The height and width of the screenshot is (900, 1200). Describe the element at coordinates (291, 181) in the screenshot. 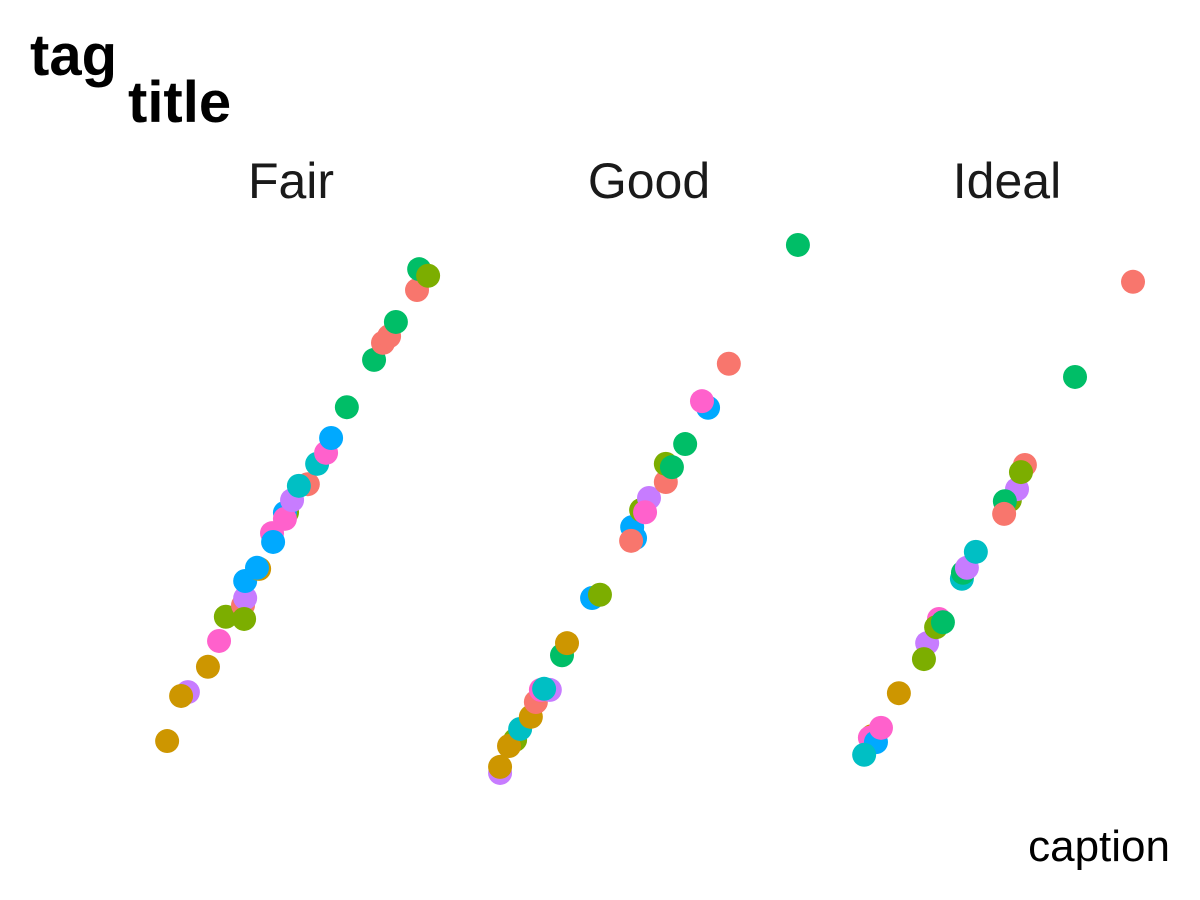

I see `facet-label-fair: Fair` at that location.